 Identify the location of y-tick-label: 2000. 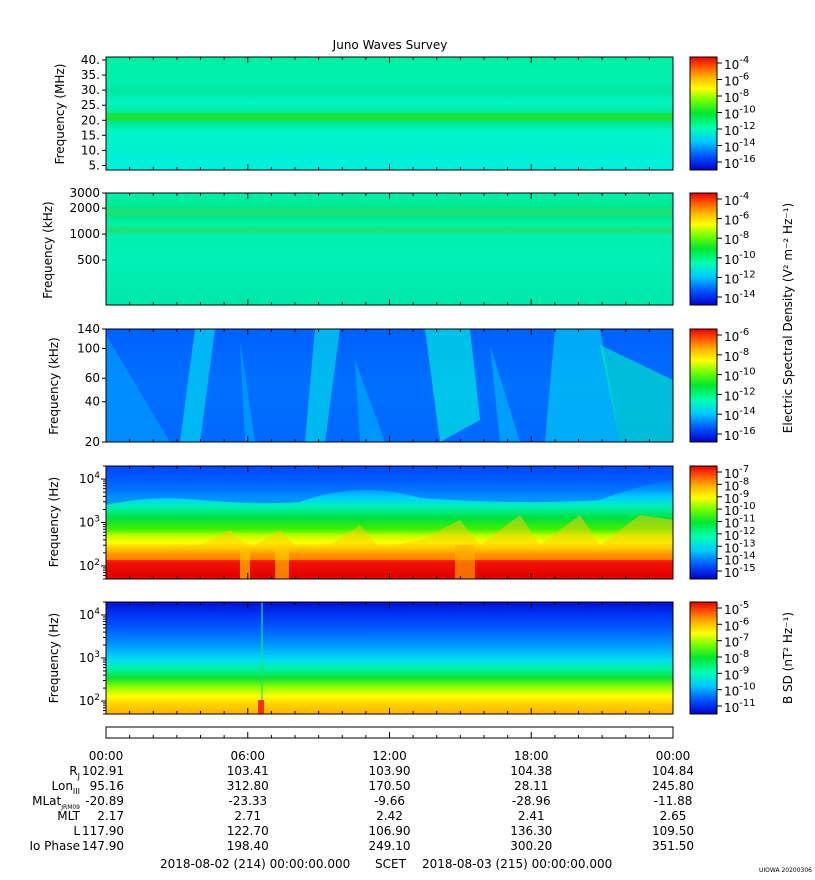
(84, 208).